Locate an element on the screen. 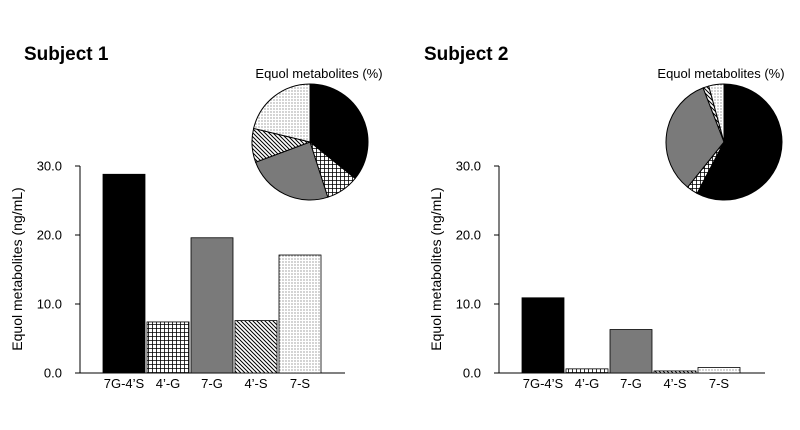  panel-title: Subject 1 is located at coordinates (66, 54).